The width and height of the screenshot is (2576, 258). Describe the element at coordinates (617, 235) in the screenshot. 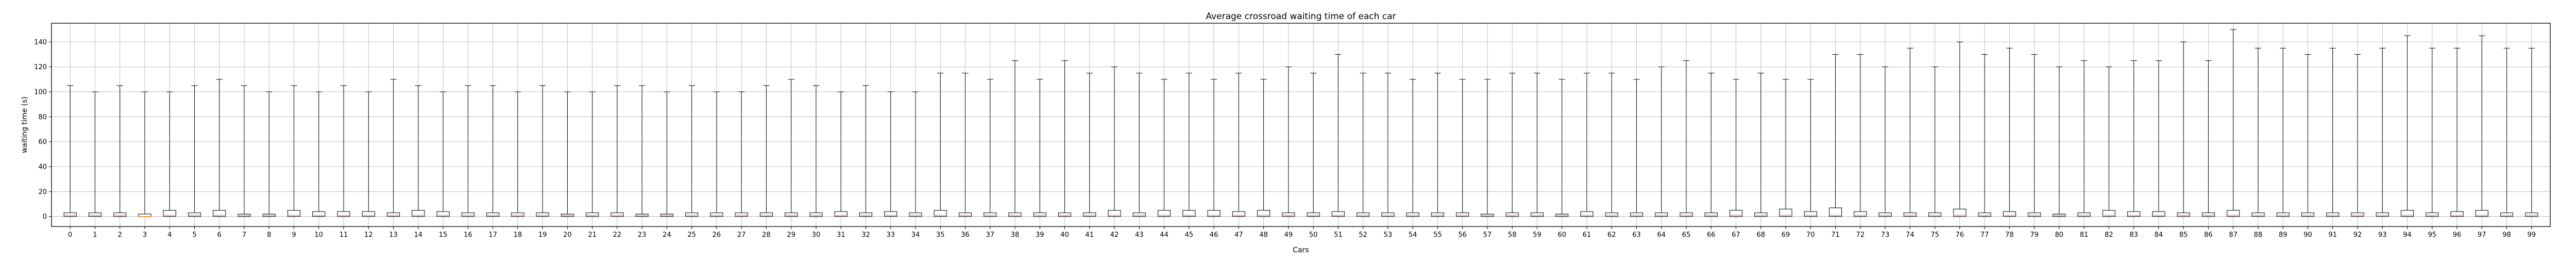

I see `x-tick-label: 22` at that location.